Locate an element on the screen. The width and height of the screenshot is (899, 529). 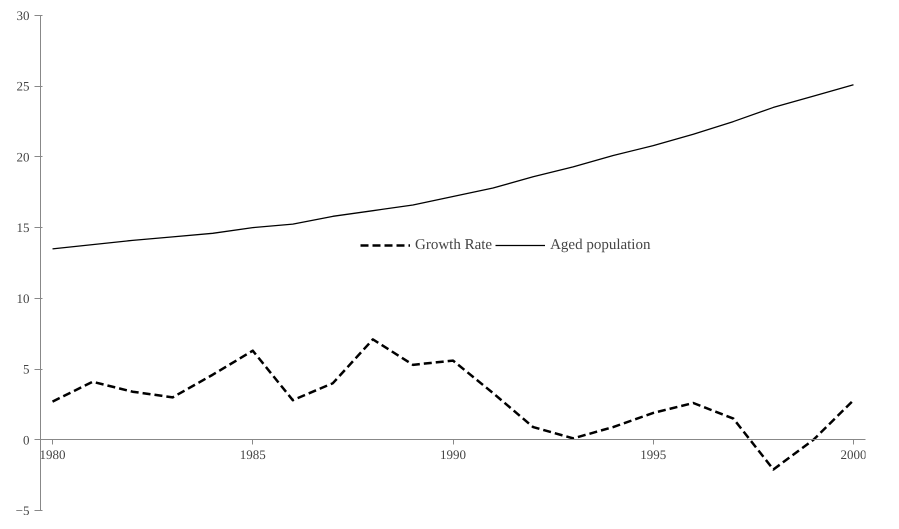
y-tick-label: 30 is located at coordinates (23, 15).